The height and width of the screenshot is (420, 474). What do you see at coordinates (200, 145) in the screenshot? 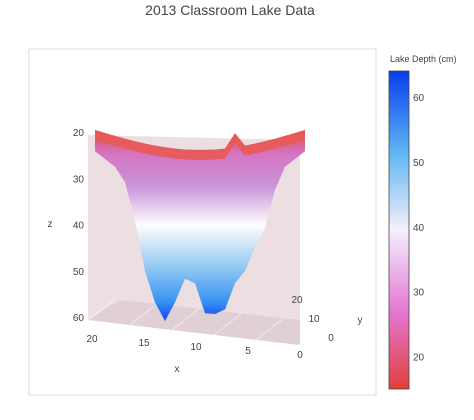
I see `surface-rim` at bounding box center [200, 145].